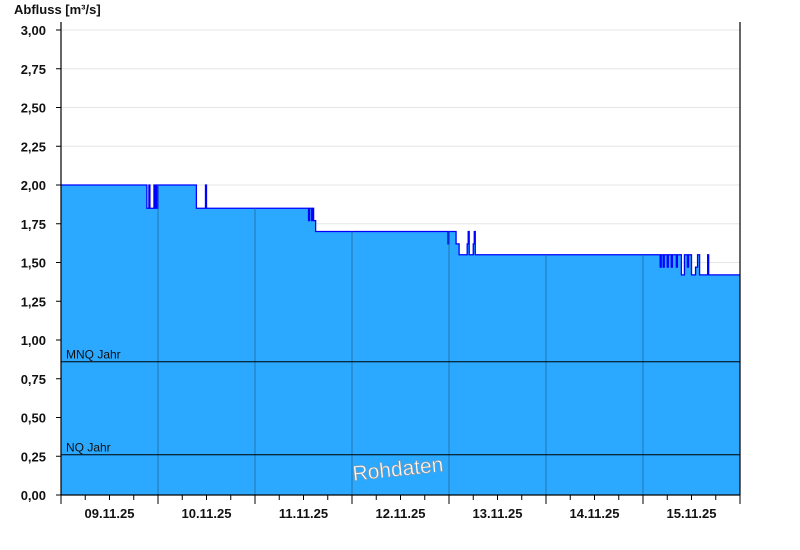 This screenshot has height=550, width=800. Describe the element at coordinates (401, 513) in the screenshot. I see `x-tick-label: 12.11.25` at that location.